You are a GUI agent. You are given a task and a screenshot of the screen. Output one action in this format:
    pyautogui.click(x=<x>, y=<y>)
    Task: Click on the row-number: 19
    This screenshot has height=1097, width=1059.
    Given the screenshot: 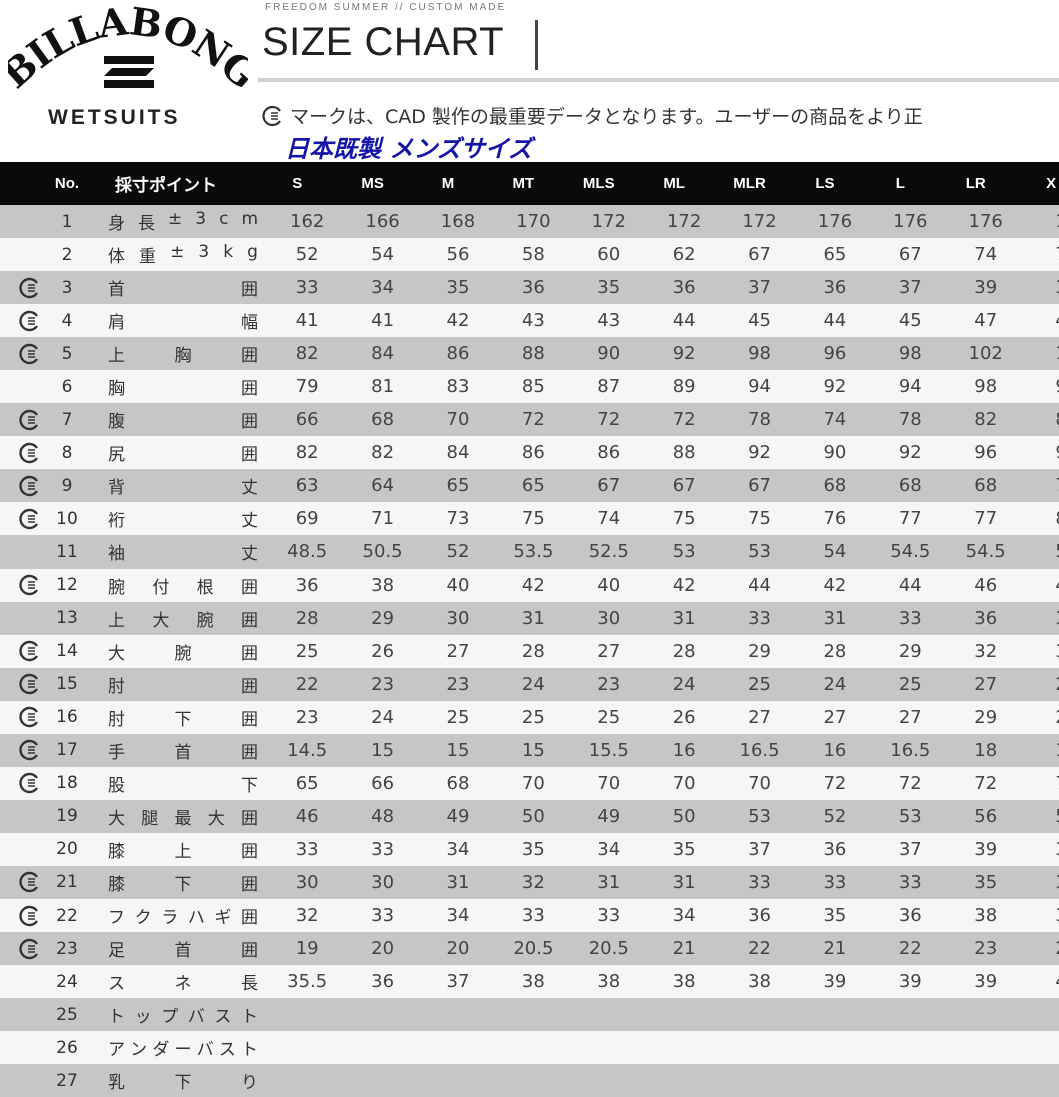 What is the action you would take?
    pyautogui.click(x=67, y=816)
    